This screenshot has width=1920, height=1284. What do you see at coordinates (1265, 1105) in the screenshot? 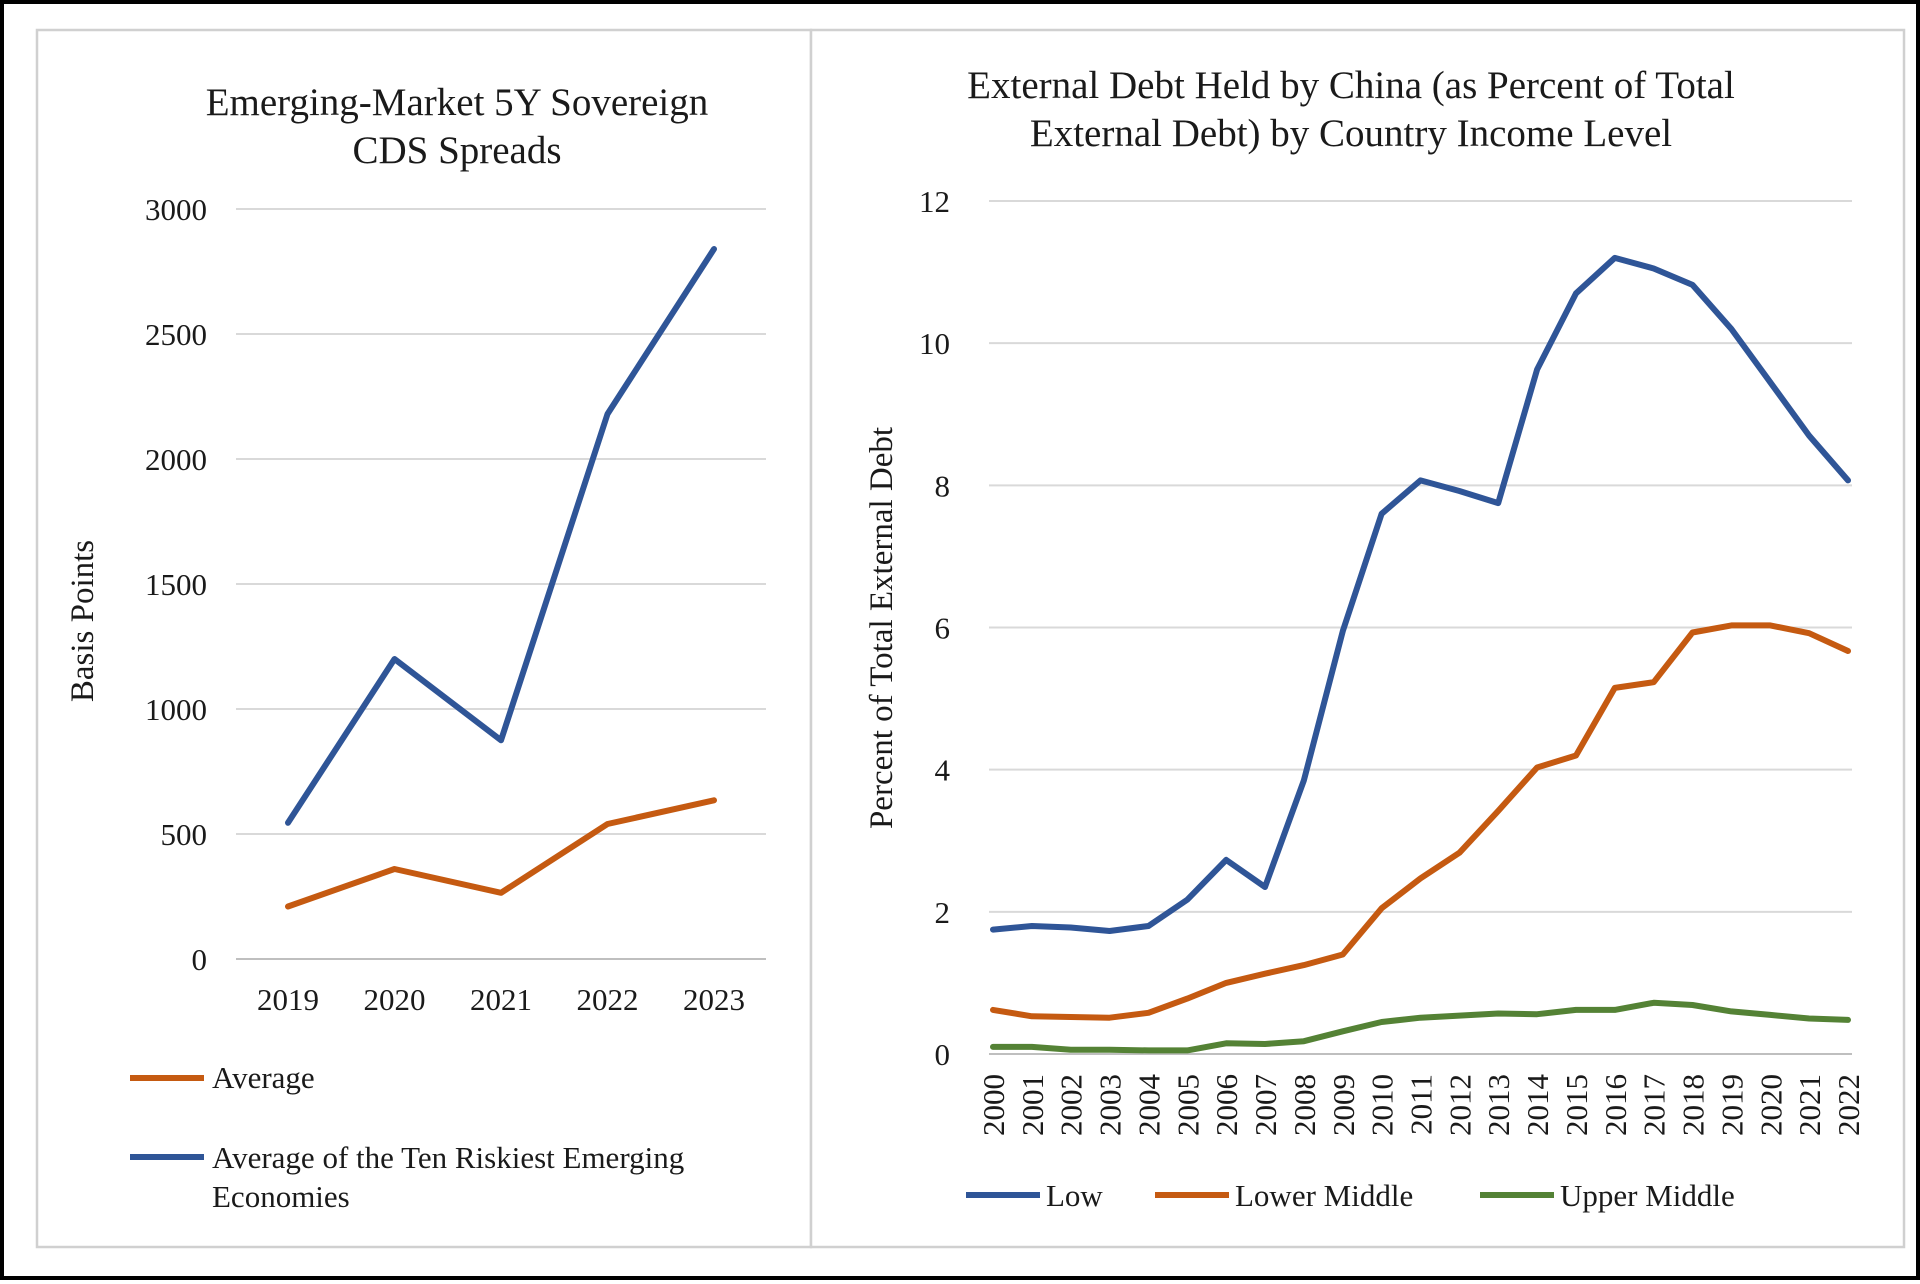
I see `right-x-tick-2007: 2007` at bounding box center [1265, 1105].